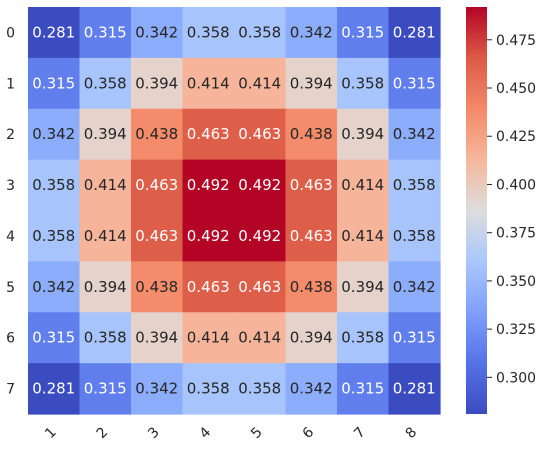 The height and width of the screenshot is (453, 550). Describe the element at coordinates (309, 433) in the screenshot. I see `x-tick-label: 6` at that location.